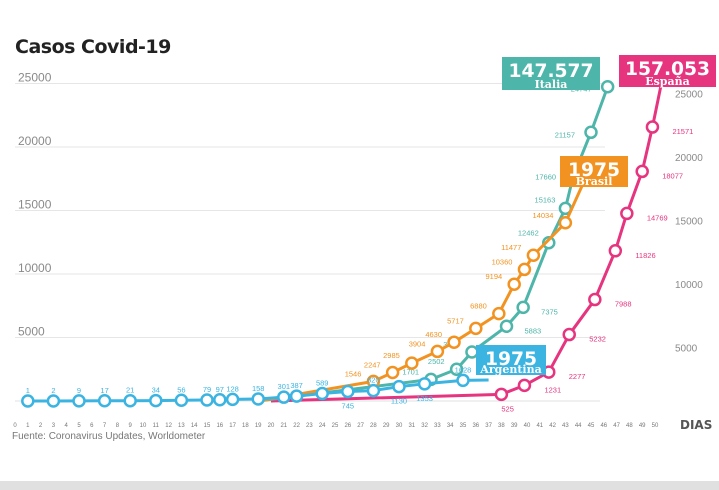 The image size is (719, 490). What do you see at coordinates (373, 426) in the screenshot?
I see `x-tick-label: 28` at bounding box center [373, 426].